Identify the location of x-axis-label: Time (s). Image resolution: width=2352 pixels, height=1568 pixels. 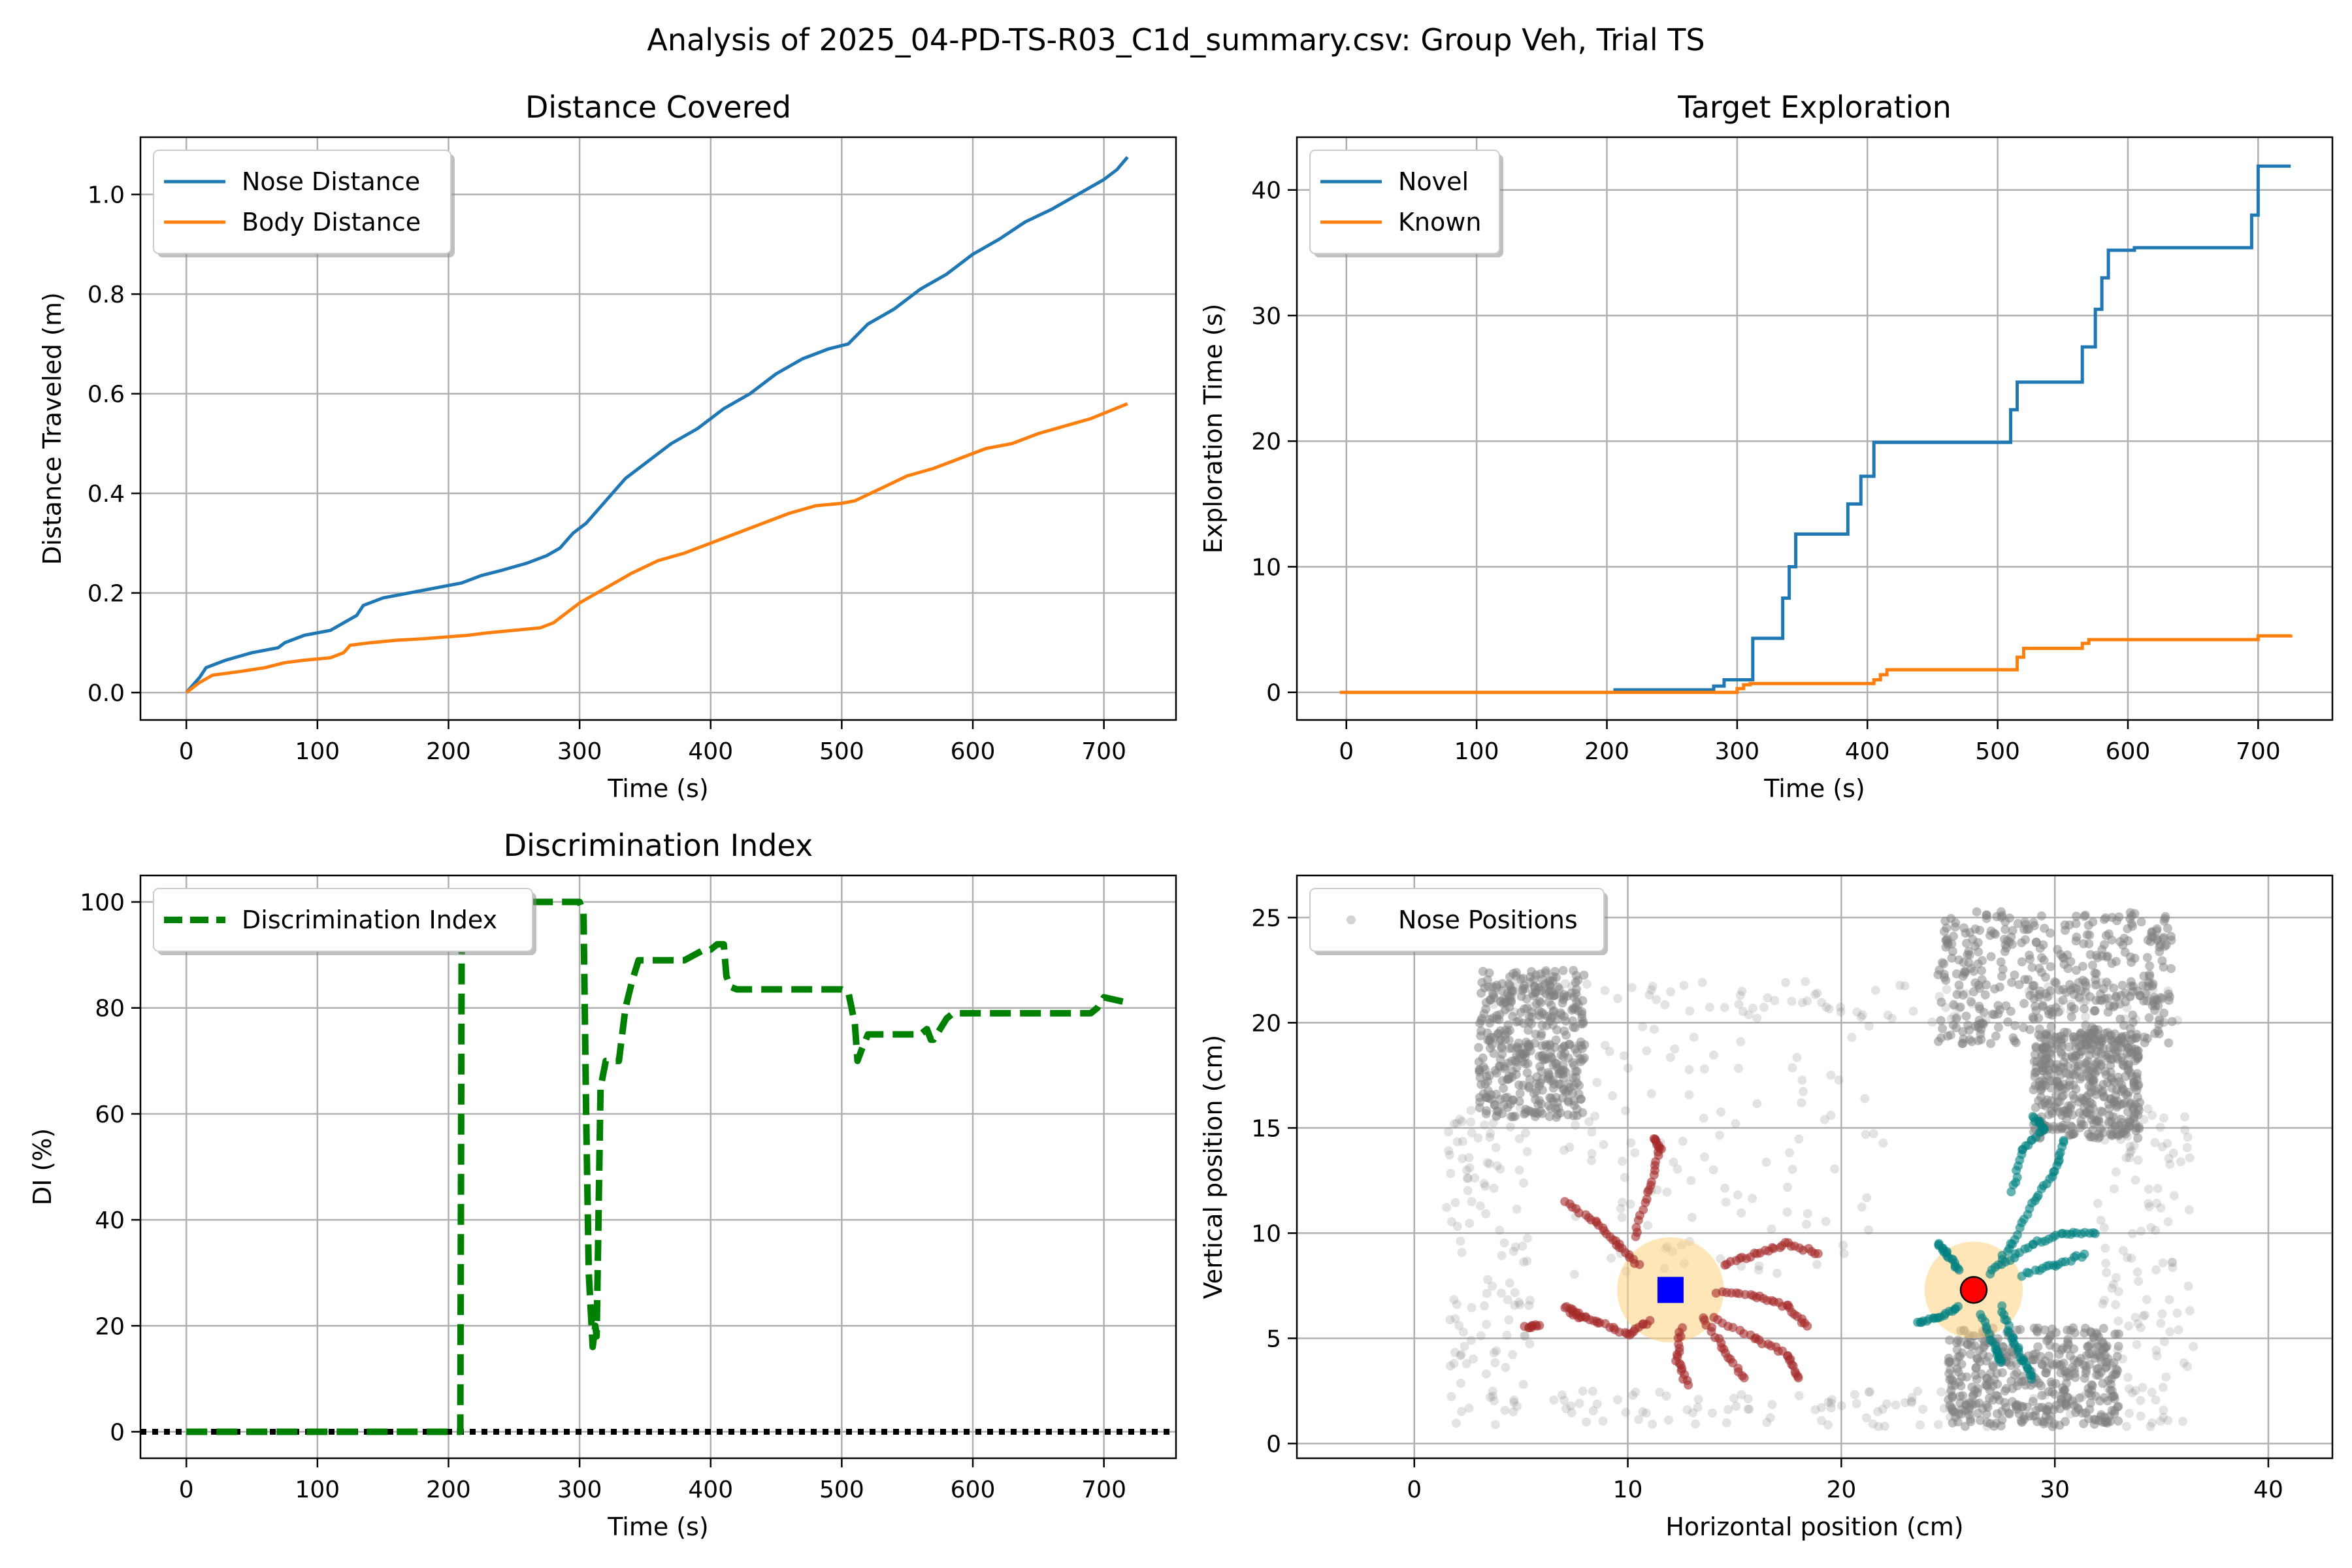
(658, 1526).